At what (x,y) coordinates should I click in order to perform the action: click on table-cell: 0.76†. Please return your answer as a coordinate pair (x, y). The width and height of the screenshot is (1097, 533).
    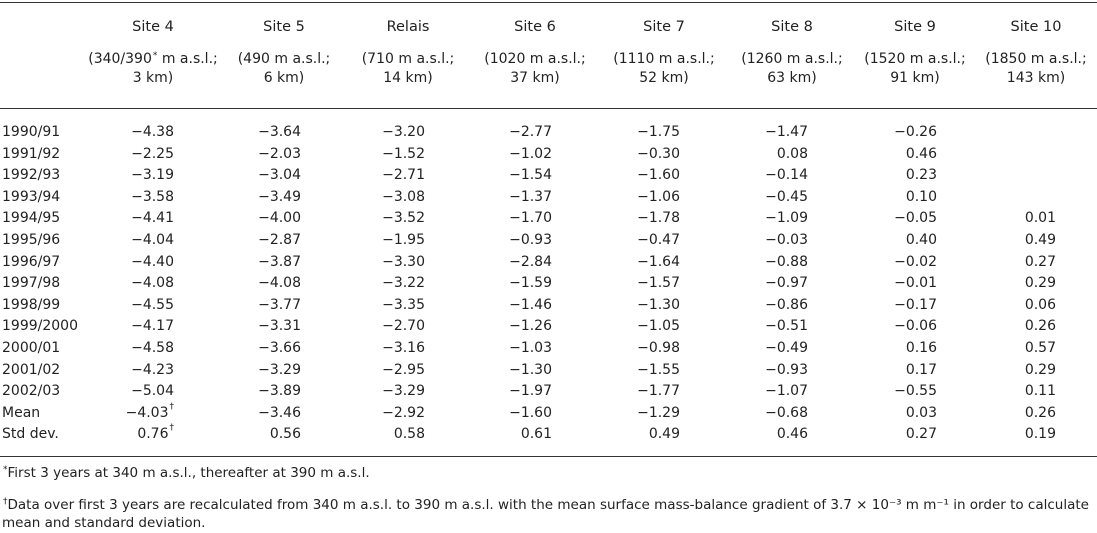
    Looking at the image, I should click on (155, 433).